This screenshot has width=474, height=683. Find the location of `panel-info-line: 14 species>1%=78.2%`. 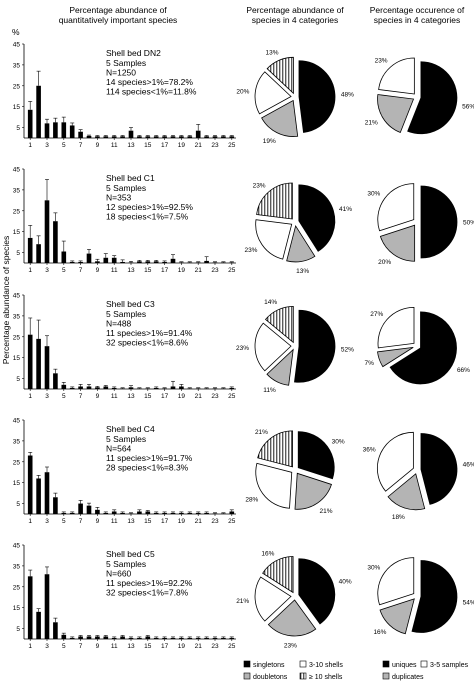

panel-info-line: 14 species>1%=78.2% is located at coordinates (149, 82).